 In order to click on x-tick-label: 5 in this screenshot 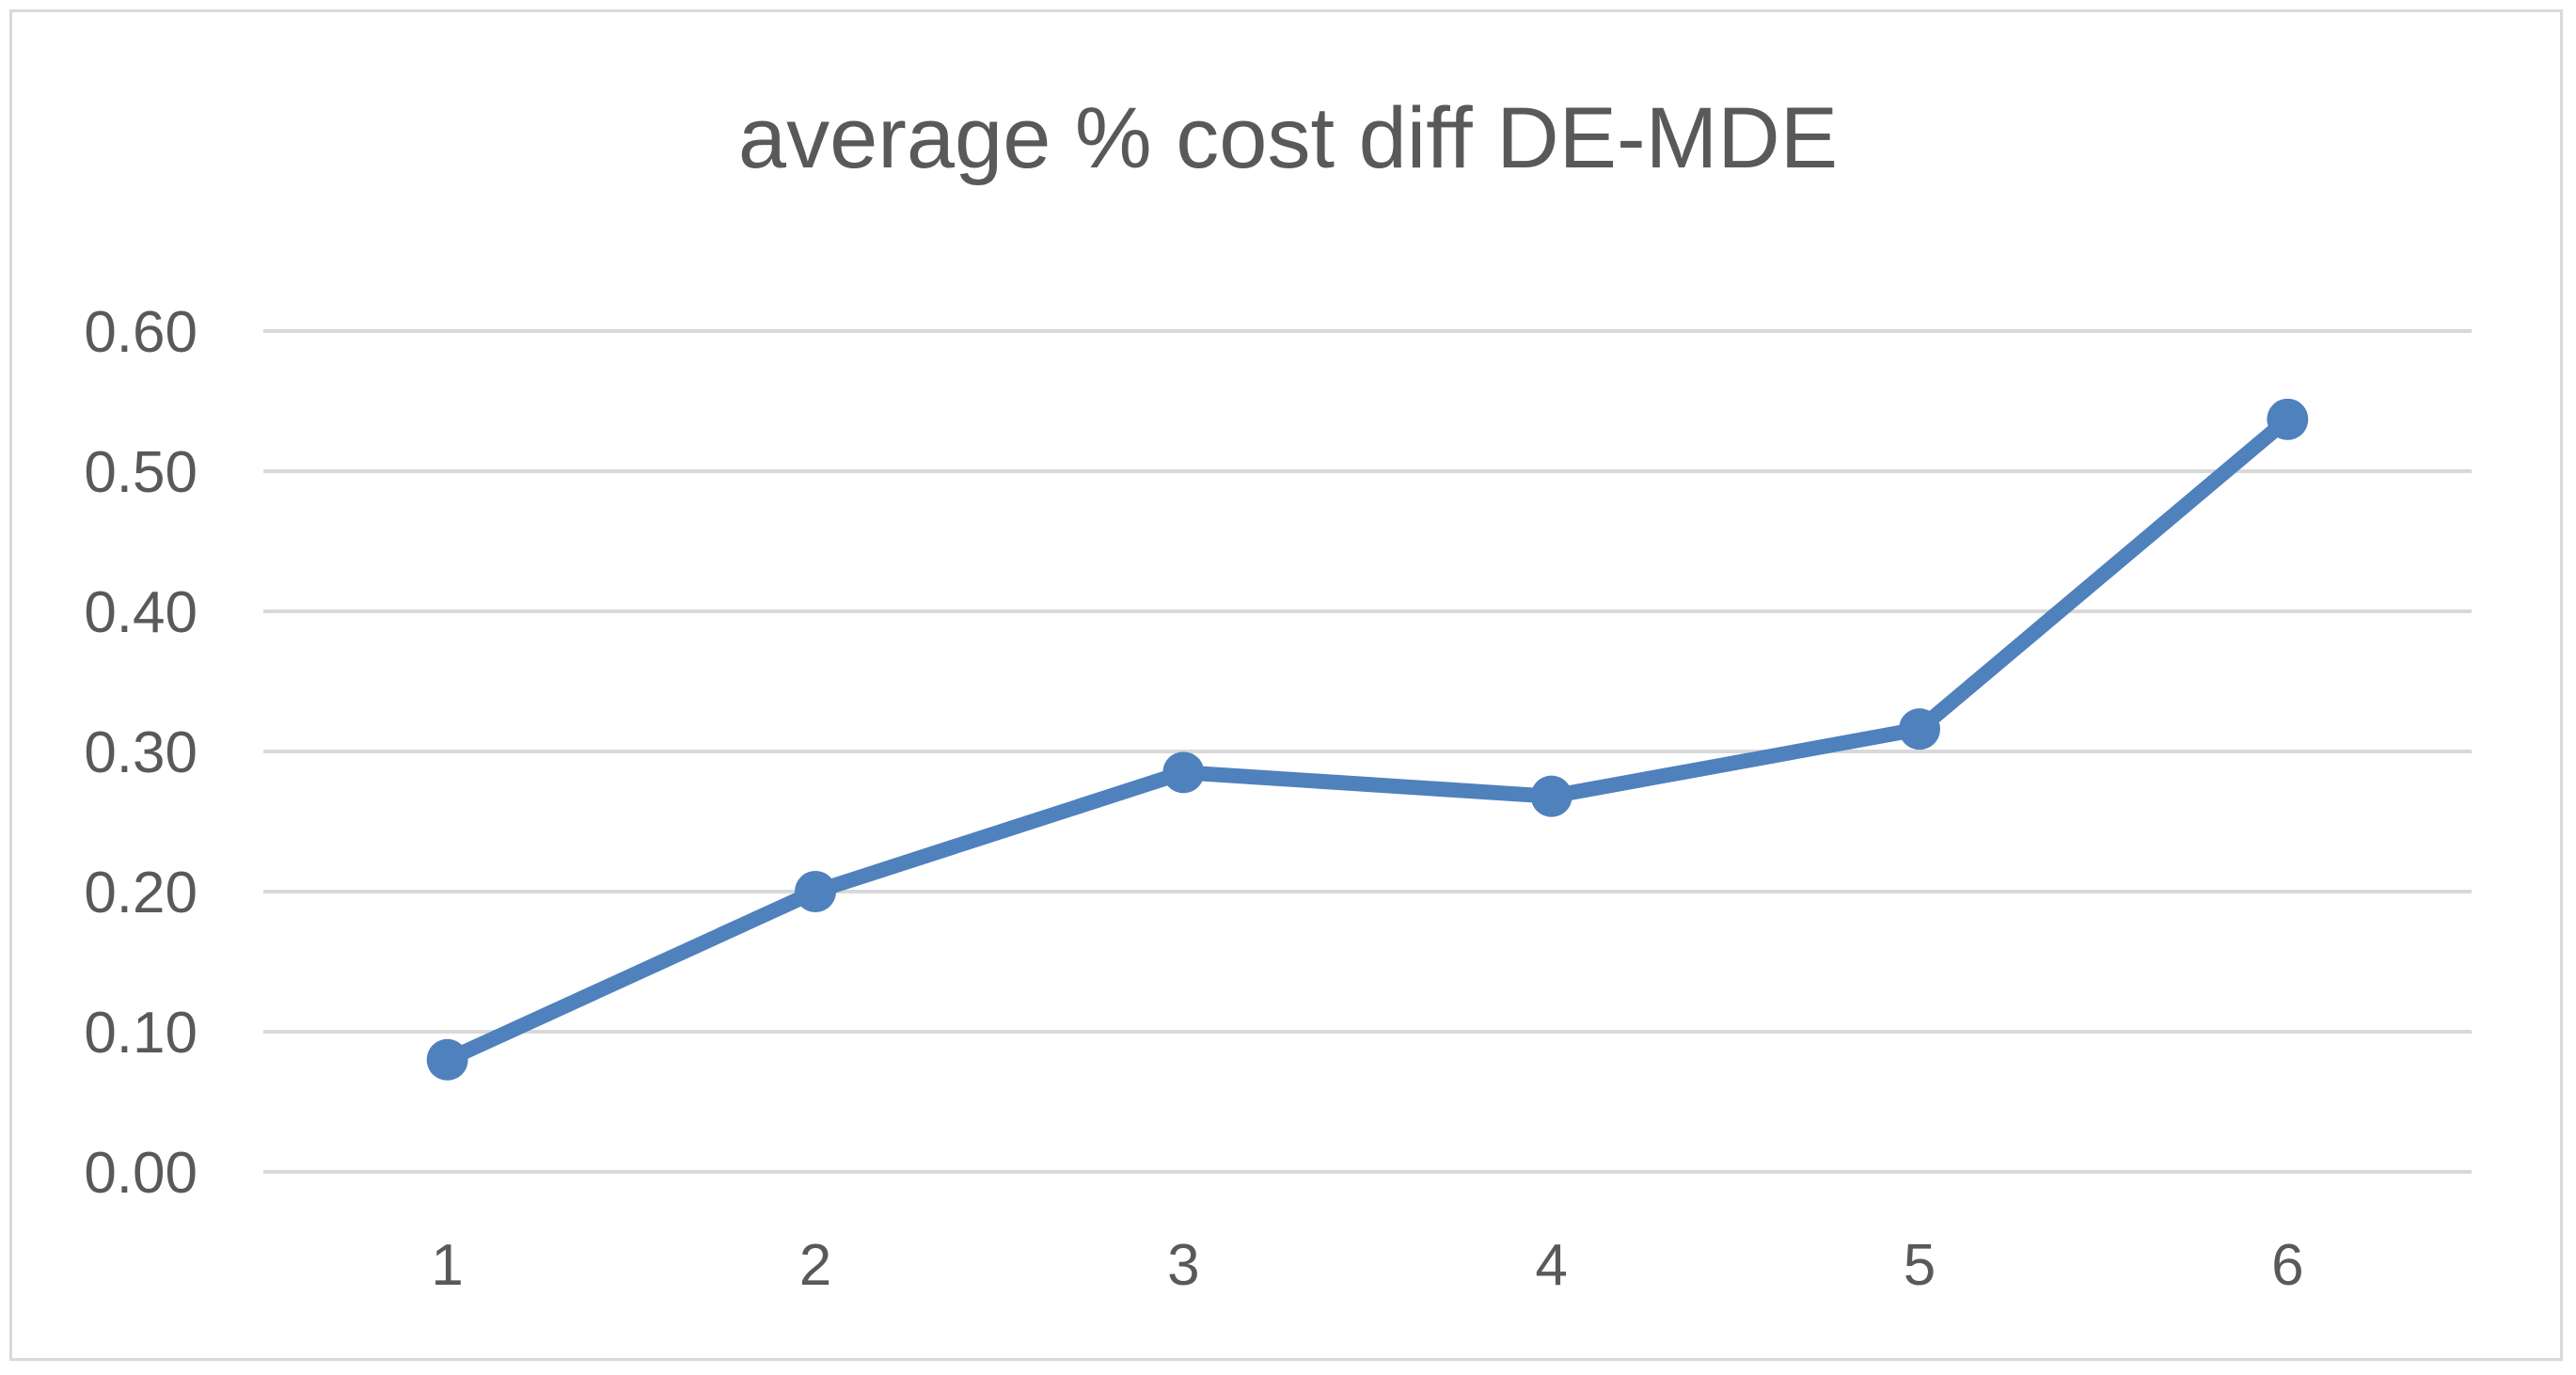, I will do `click(1920, 1266)`.